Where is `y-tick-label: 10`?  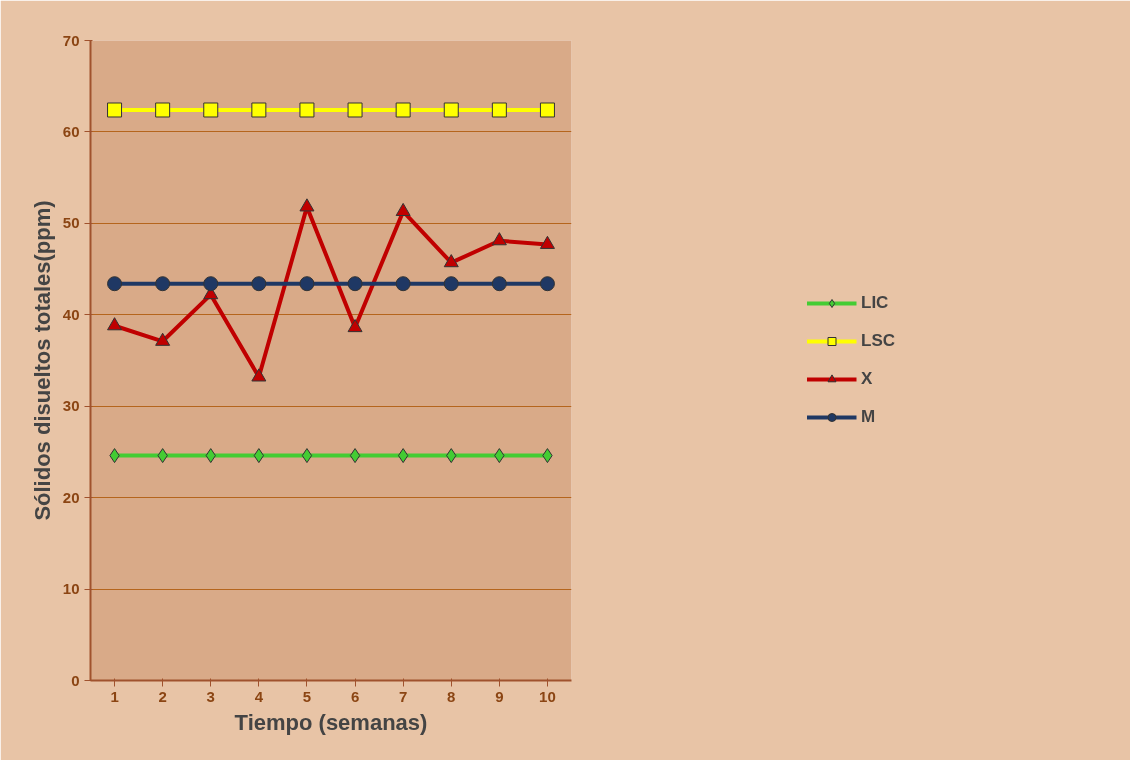
y-tick-label: 10 is located at coordinates (71, 589).